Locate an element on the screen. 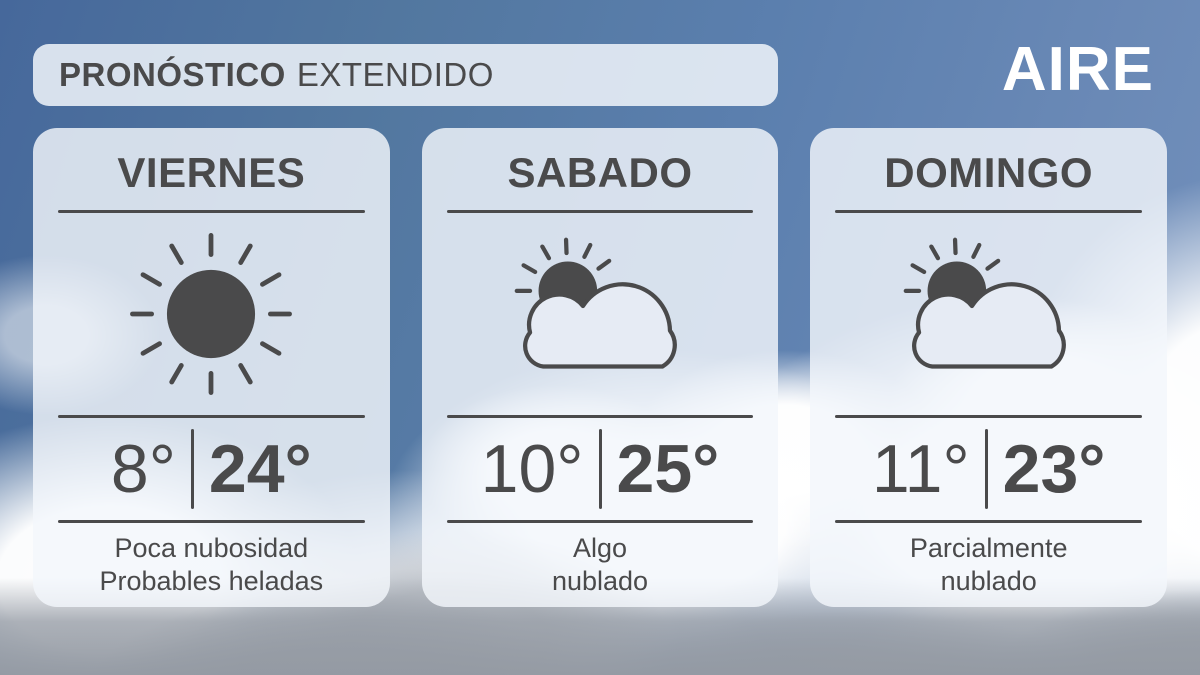 This screenshot has height=675, width=1200. day-title: VIERNES is located at coordinates (211, 172).